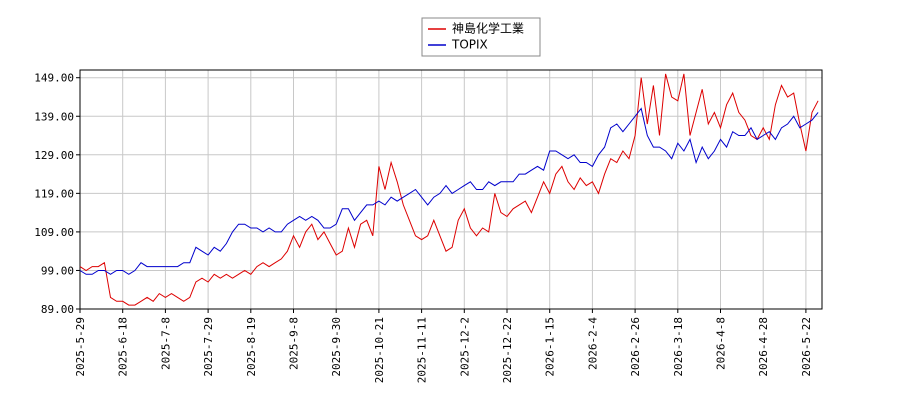 This screenshot has height=400, width=900. What do you see at coordinates (379, 350) in the screenshot?
I see `x-tick-label: 2025-10-21` at bounding box center [379, 350].